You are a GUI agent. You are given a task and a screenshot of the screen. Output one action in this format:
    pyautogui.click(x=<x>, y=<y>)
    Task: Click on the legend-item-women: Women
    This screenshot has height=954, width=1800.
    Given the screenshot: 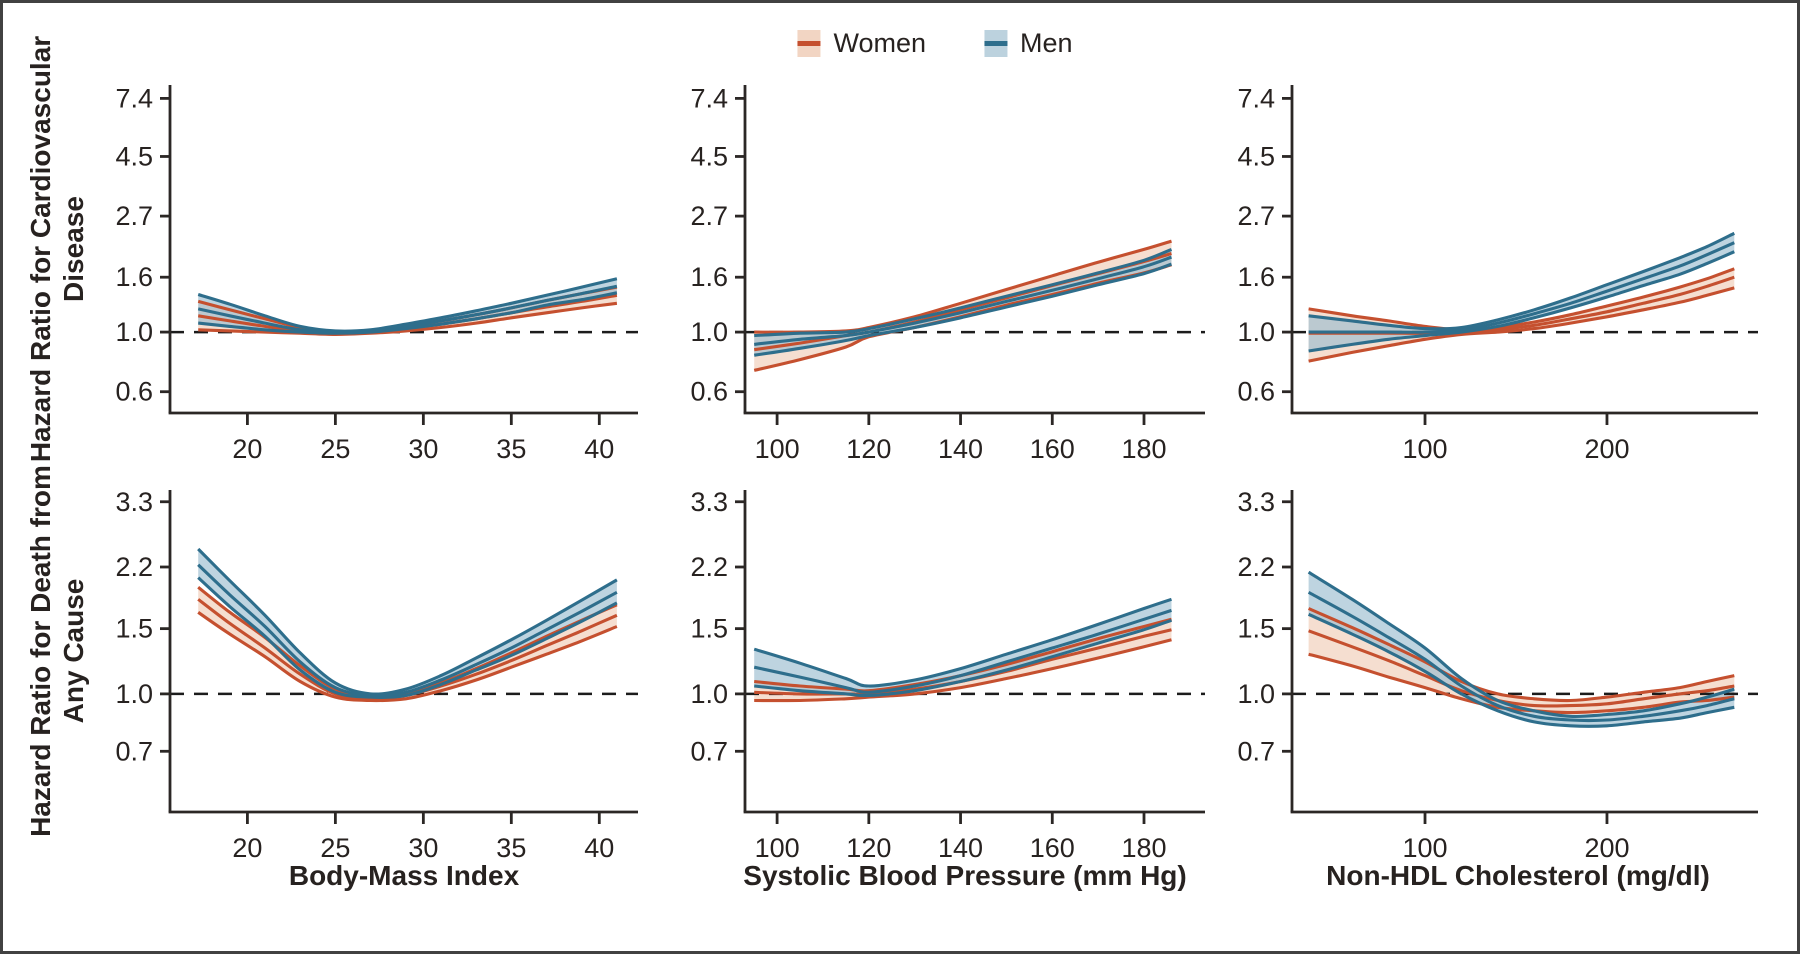 What is the action you would take?
    pyautogui.click(x=861, y=43)
    